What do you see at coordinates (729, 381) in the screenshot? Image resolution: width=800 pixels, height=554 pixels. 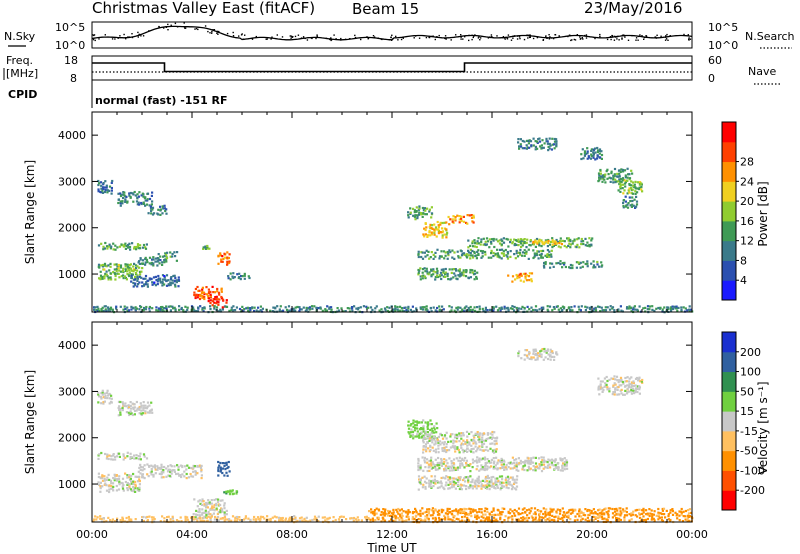 I see `colorbar-swatch` at bounding box center [729, 381].